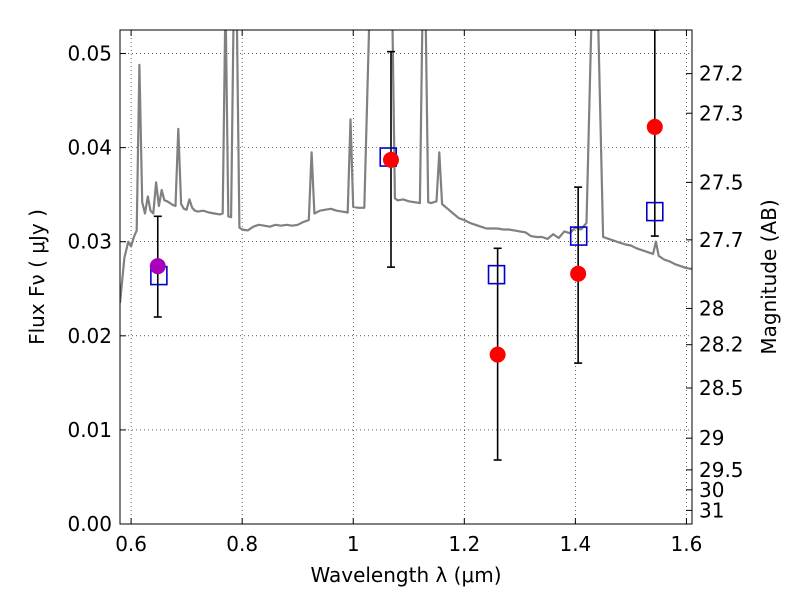 This screenshot has width=800, height=600. Describe the element at coordinates (242, 544) in the screenshot. I see `x-tick-label: 0.8` at that location.